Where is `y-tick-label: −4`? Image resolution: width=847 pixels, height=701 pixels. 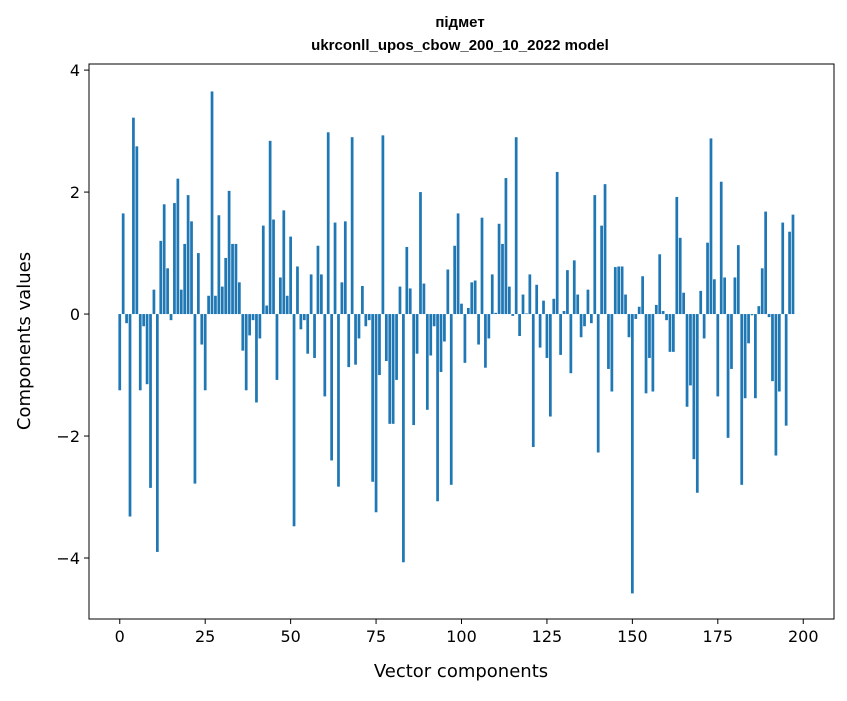
y-tick-label: −4 is located at coordinates (68, 558).